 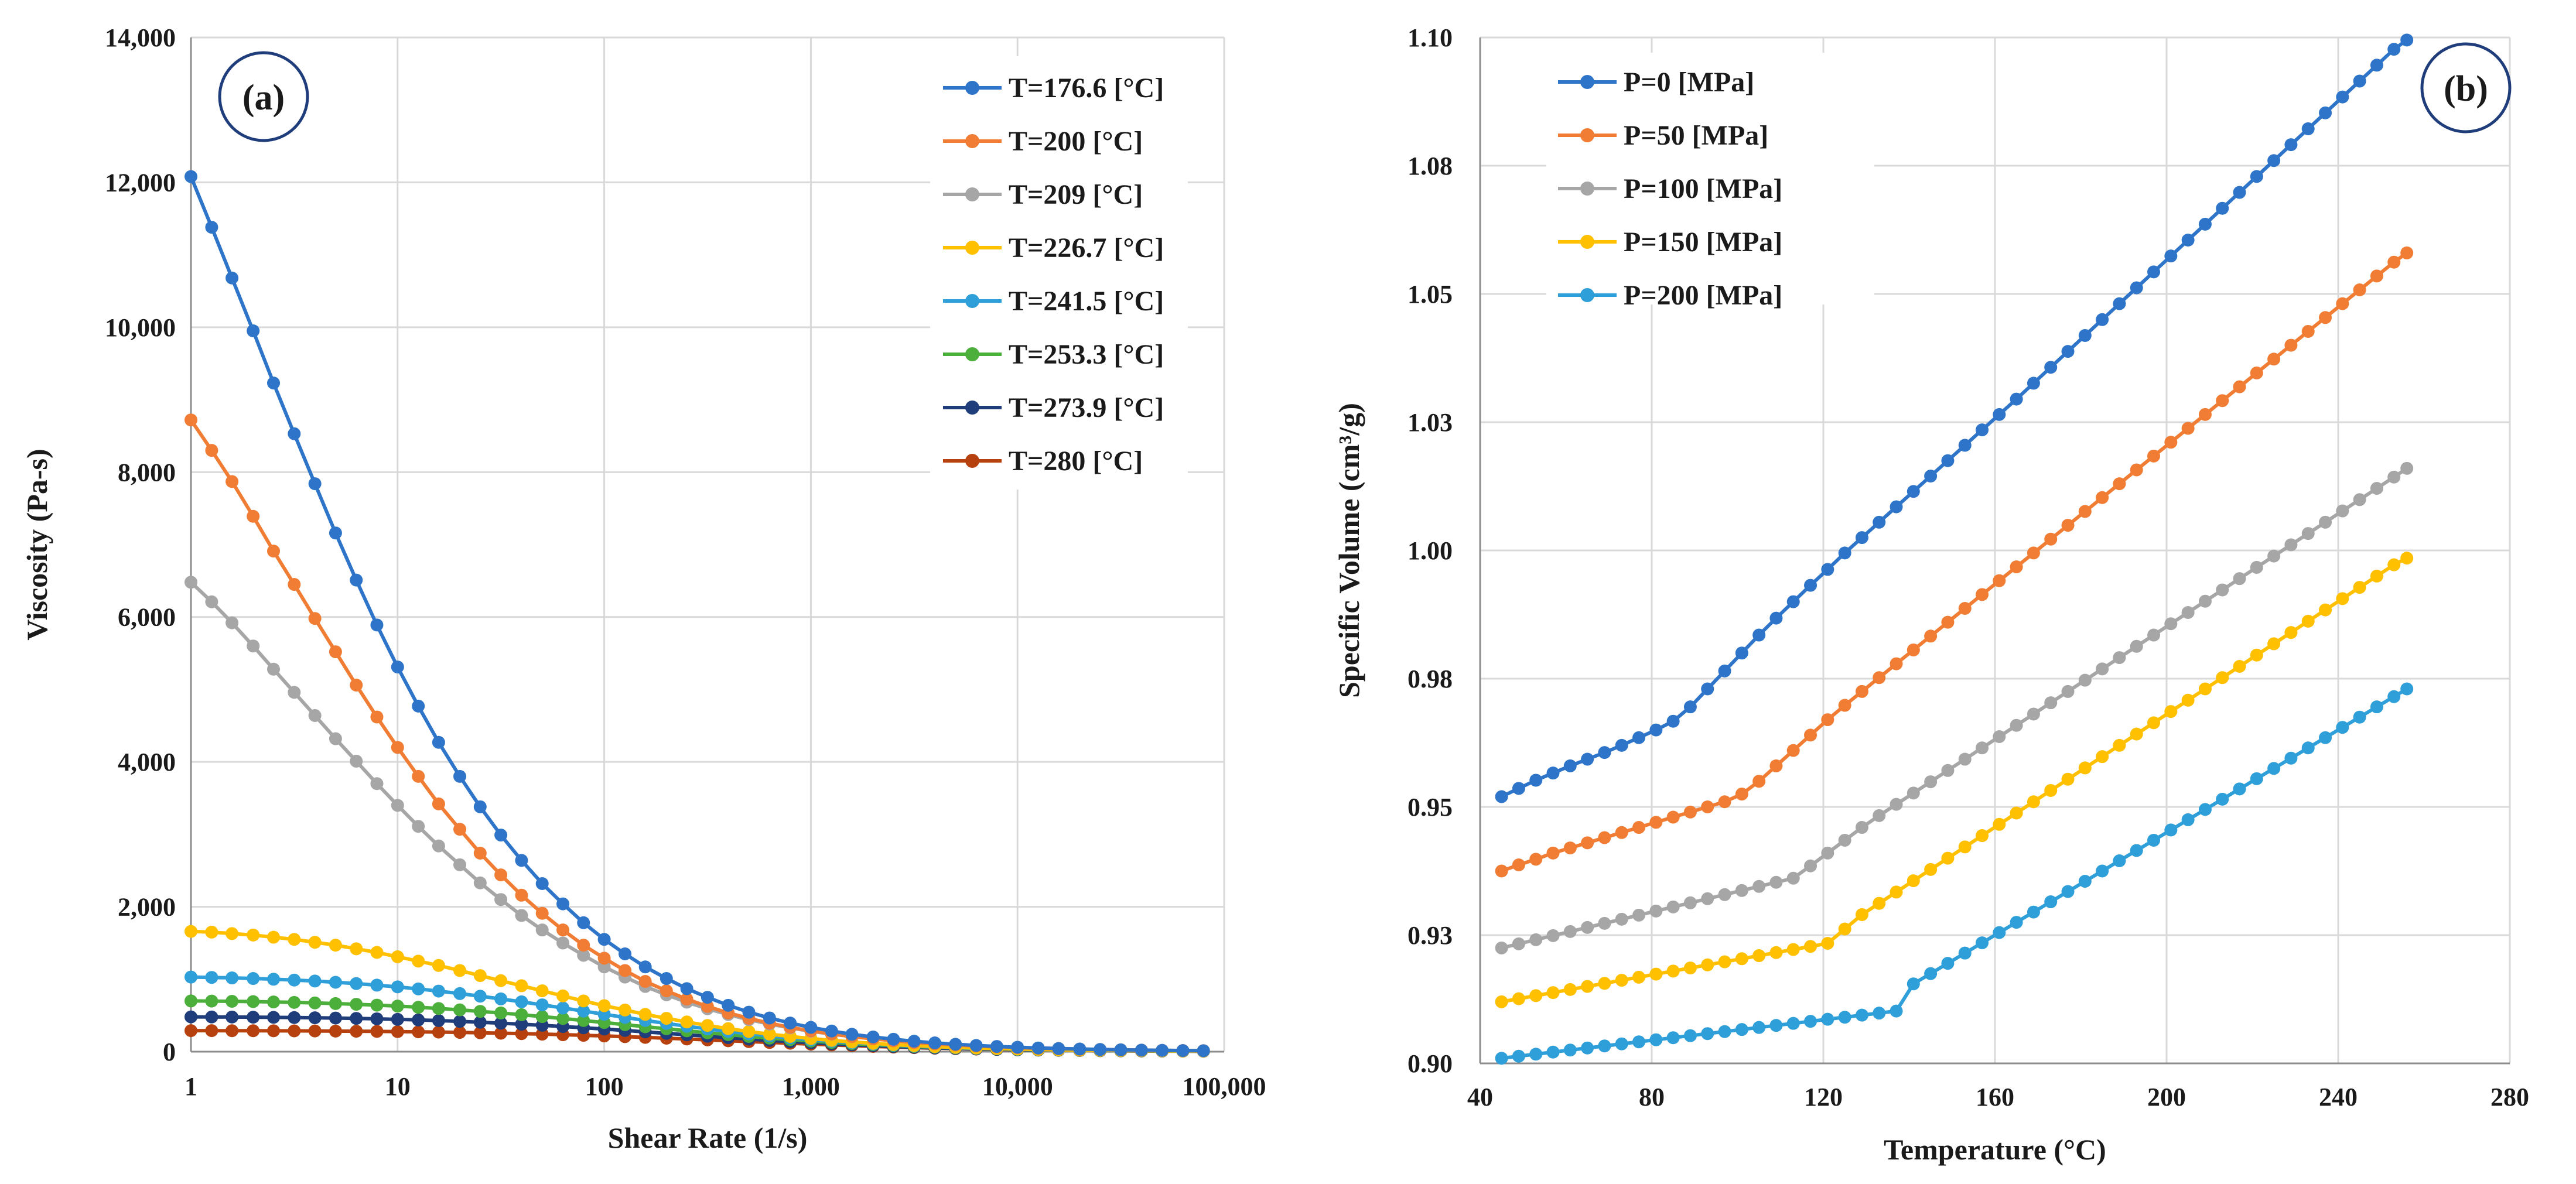 I want to click on x-tick-label: 100,000, so click(x=1224, y=1086).